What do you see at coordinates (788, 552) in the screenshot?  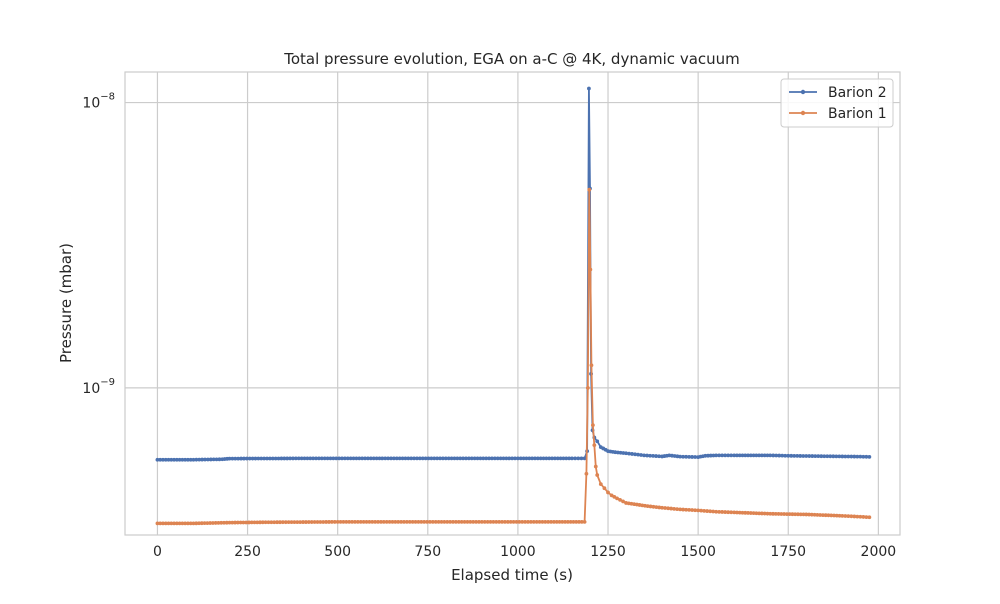 I see `x-tick-label: 1750` at bounding box center [788, 552].